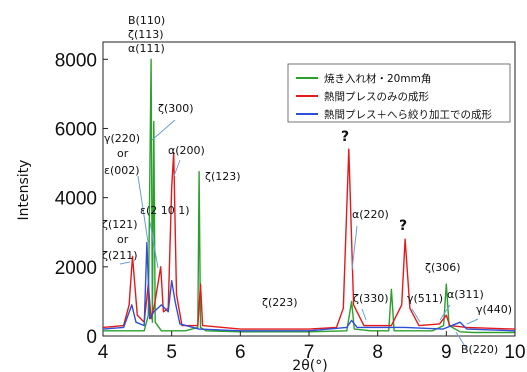  I want to click on peak-annotation: γ(220), so click(122, 138).